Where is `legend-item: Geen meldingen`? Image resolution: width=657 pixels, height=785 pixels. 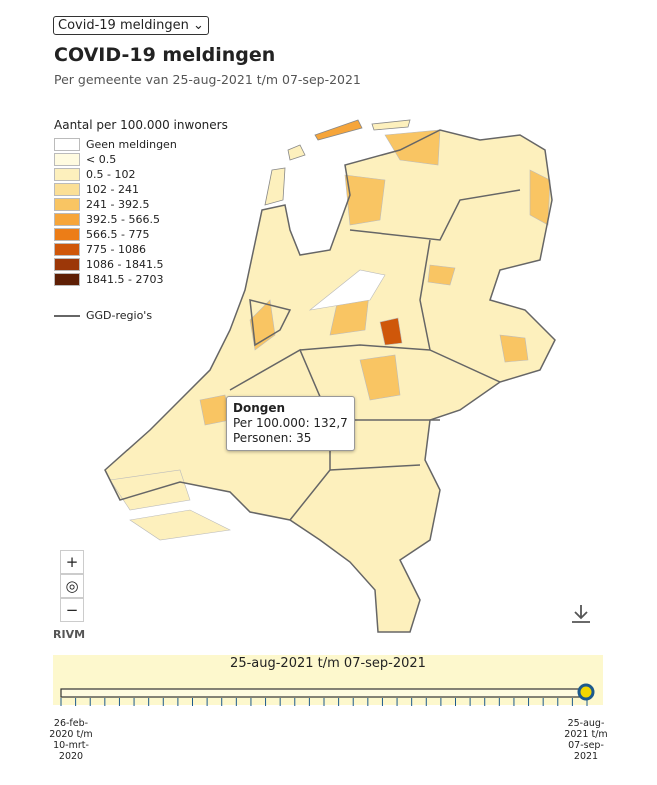
legend-item: Geen meldingen is located at coordinates (115, 144).